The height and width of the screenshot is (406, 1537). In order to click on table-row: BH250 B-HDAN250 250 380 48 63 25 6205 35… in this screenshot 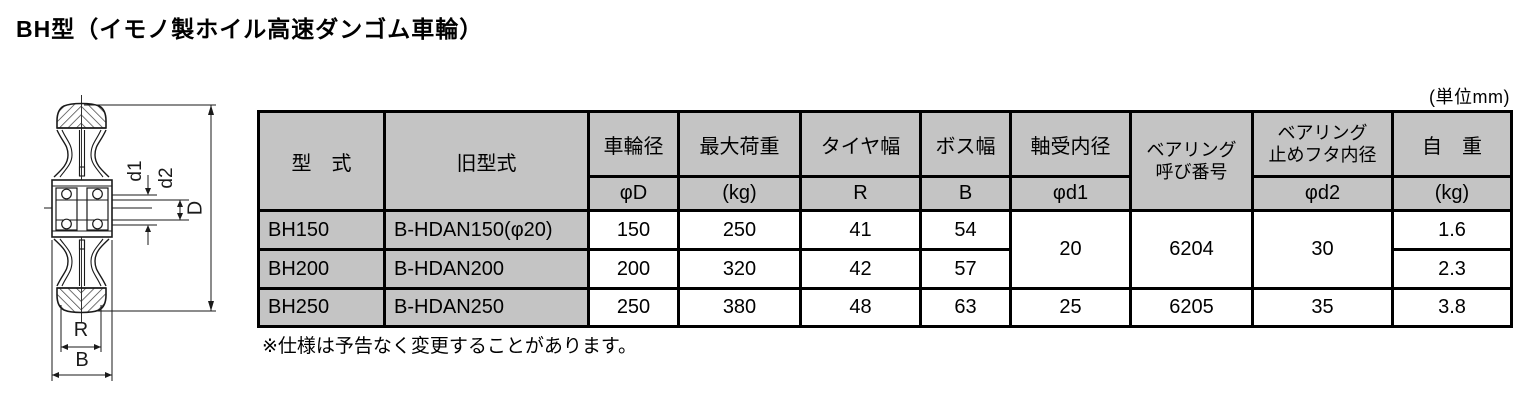, I will do `click(885, 307)`.